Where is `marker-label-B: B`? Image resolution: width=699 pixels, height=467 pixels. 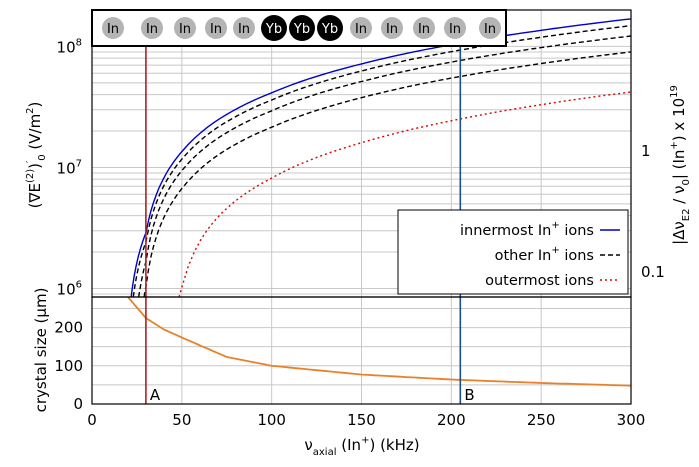
marker-label-B: B is located at coordinates (469, 395).